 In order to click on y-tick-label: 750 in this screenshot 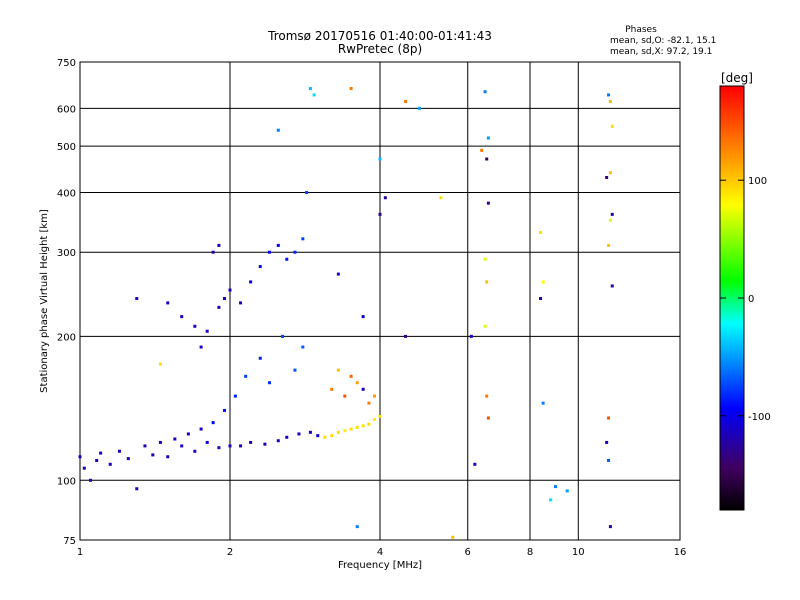, I will do `click(66, 63)`.